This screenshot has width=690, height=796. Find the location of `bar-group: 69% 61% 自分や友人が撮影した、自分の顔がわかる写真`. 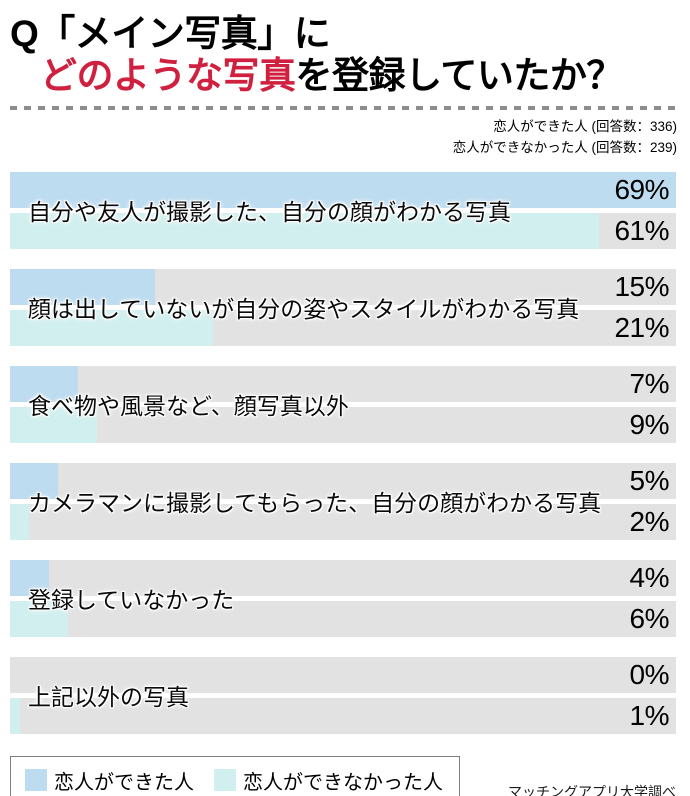

bar-group: 69% 61% 自分や友人が撮影した、自分の顔がわかる写真 is located at coordinates (343, 210).